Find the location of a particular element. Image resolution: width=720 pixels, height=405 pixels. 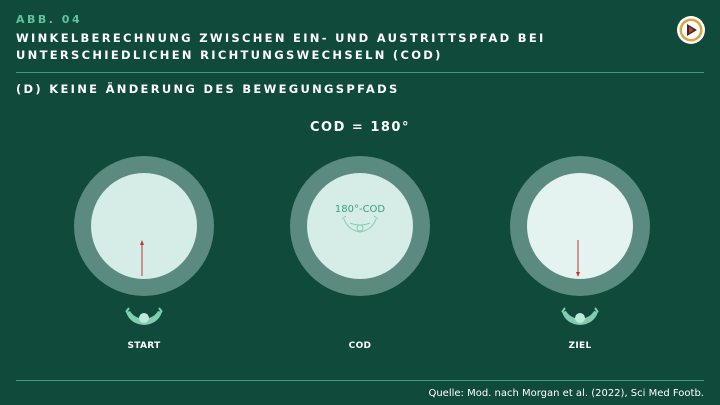

start-circle is located at coordinates (144, 226).